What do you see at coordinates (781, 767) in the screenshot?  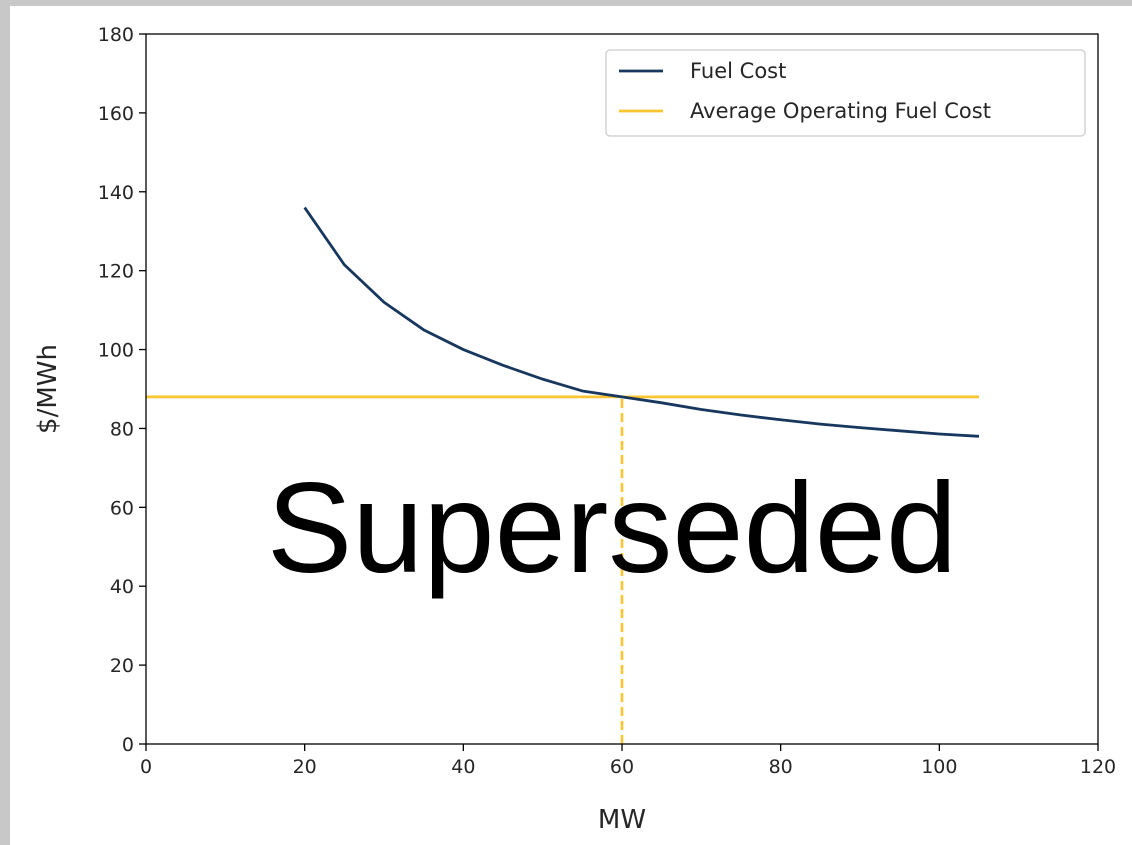 I see `x-tick-label: 80` at bounding box center [781, 767].